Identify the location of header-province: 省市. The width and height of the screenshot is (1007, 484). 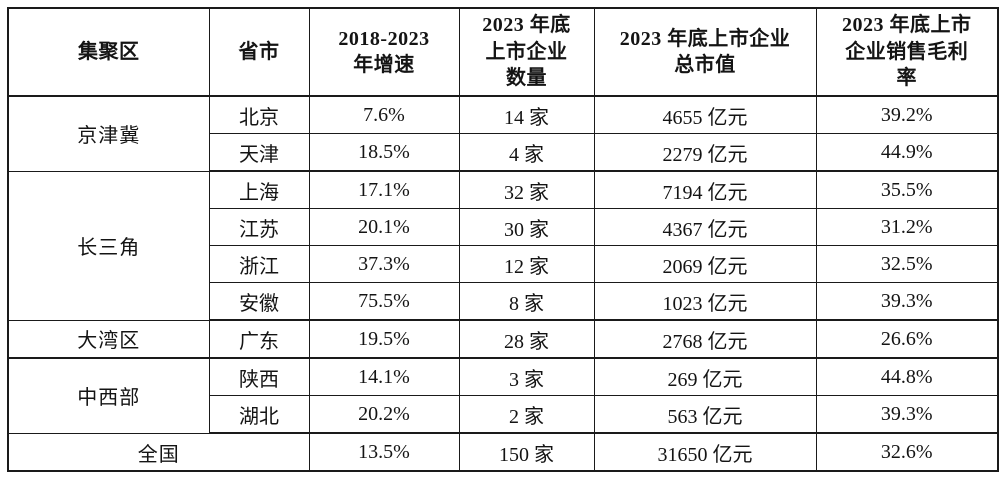
(259, 52).